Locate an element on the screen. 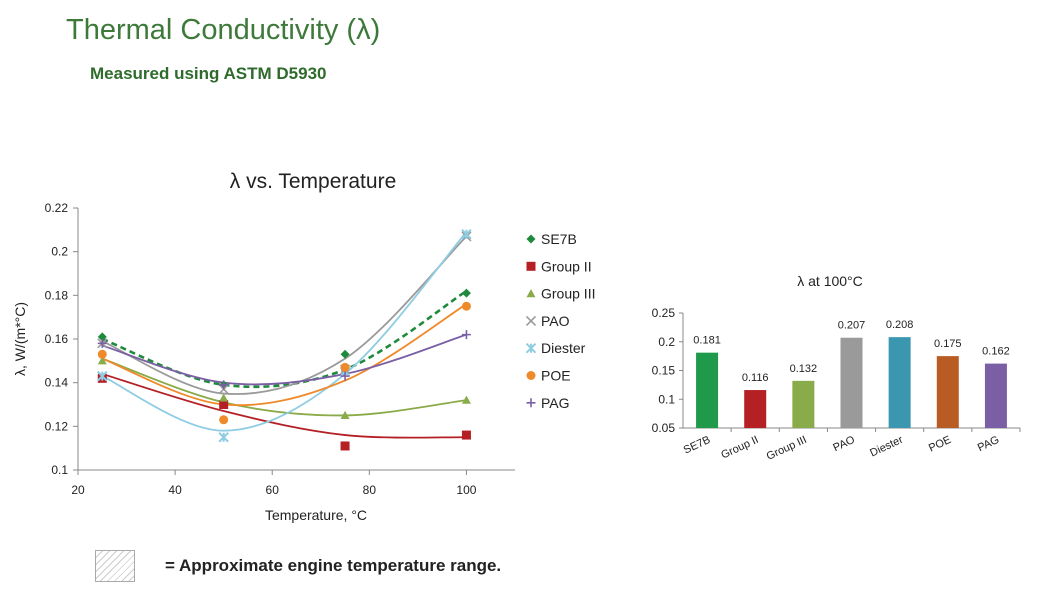 This screenshot has width=1042, height=595. fit-line-se7b is located at coordinates (284, 339).